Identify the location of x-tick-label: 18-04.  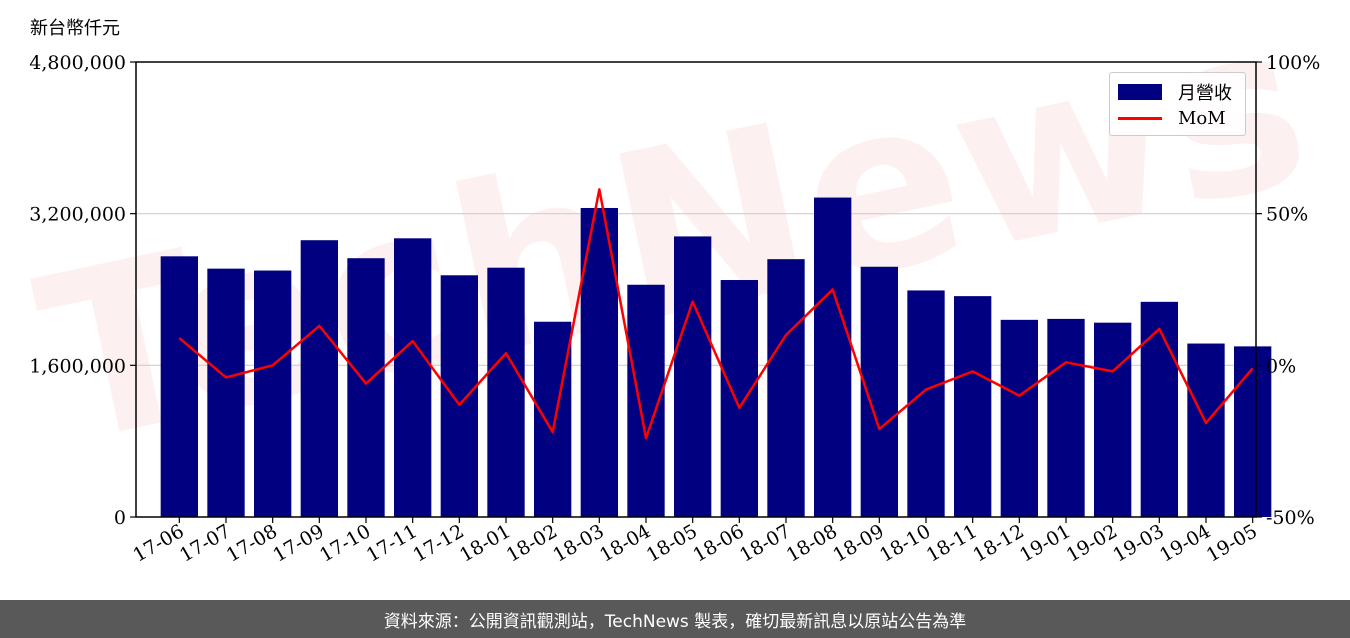
(625, 543).